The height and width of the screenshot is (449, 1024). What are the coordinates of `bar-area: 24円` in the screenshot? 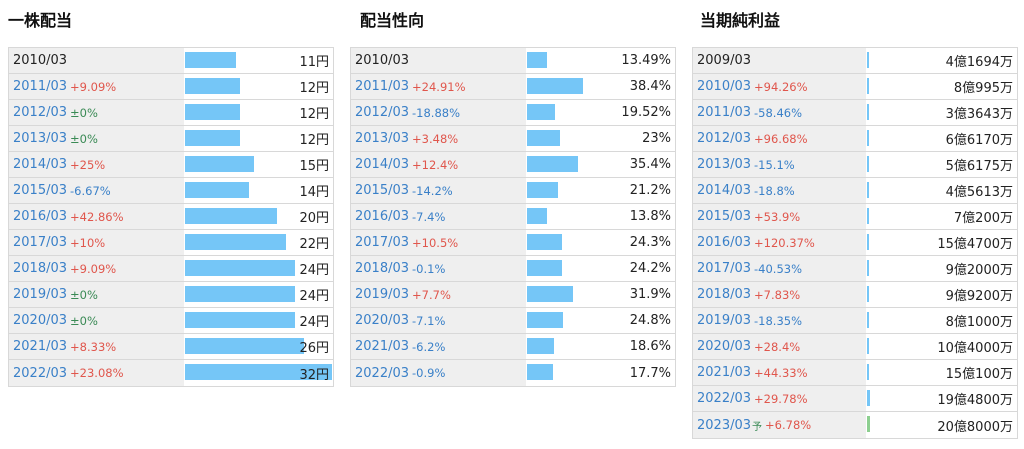 It's located at (258, 294).